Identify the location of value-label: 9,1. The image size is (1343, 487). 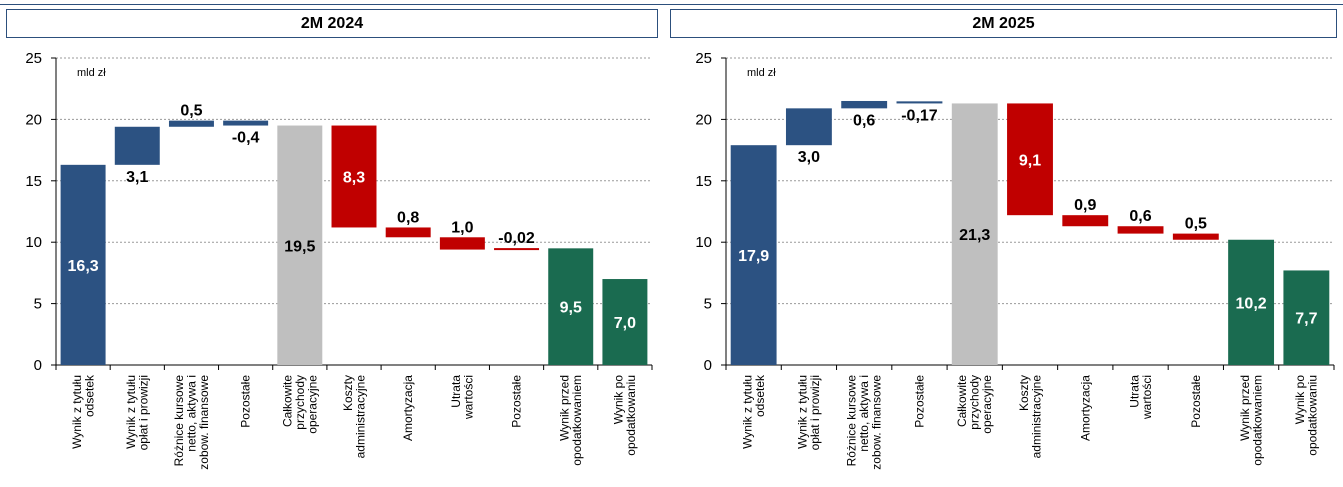
(1030, 160).